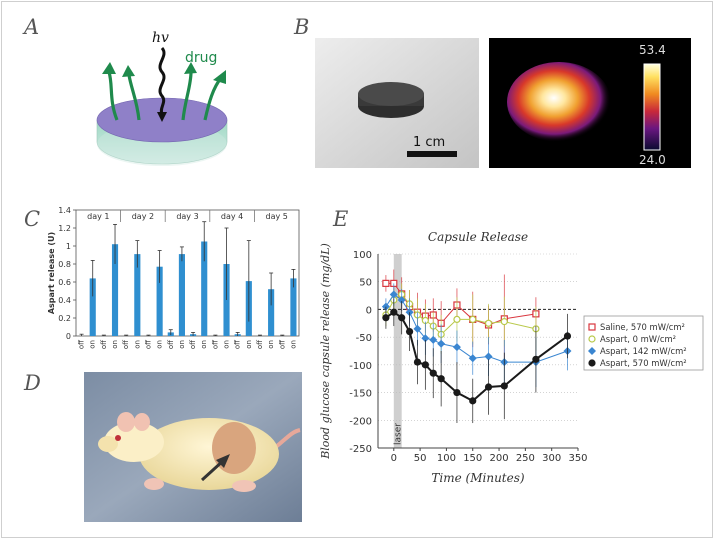 Image resolution: width=714 pixels, height=539 pixels. What do you see at coordinates (399, 434) in the screenshot?
I see `laser-label: laser` at bounding box center [399, 434].